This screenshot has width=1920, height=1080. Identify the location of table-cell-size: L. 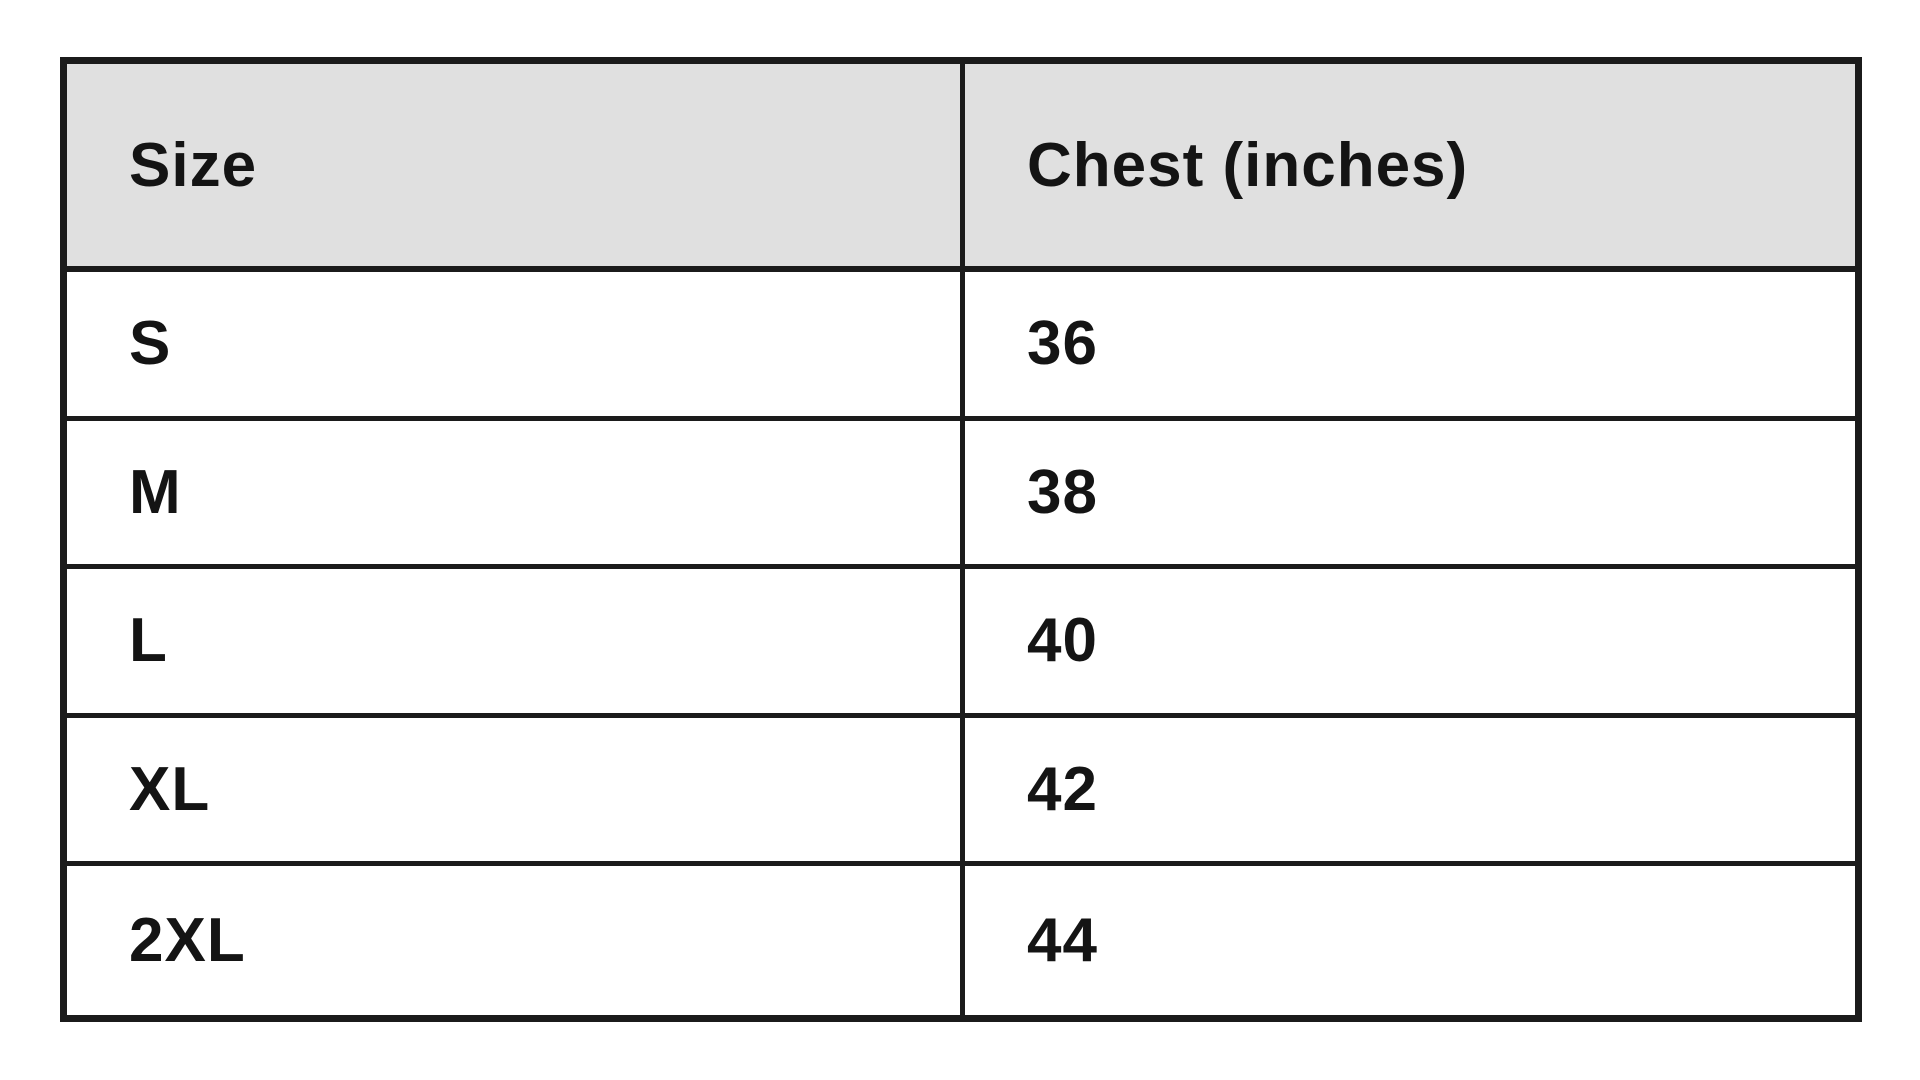
(516, 643).